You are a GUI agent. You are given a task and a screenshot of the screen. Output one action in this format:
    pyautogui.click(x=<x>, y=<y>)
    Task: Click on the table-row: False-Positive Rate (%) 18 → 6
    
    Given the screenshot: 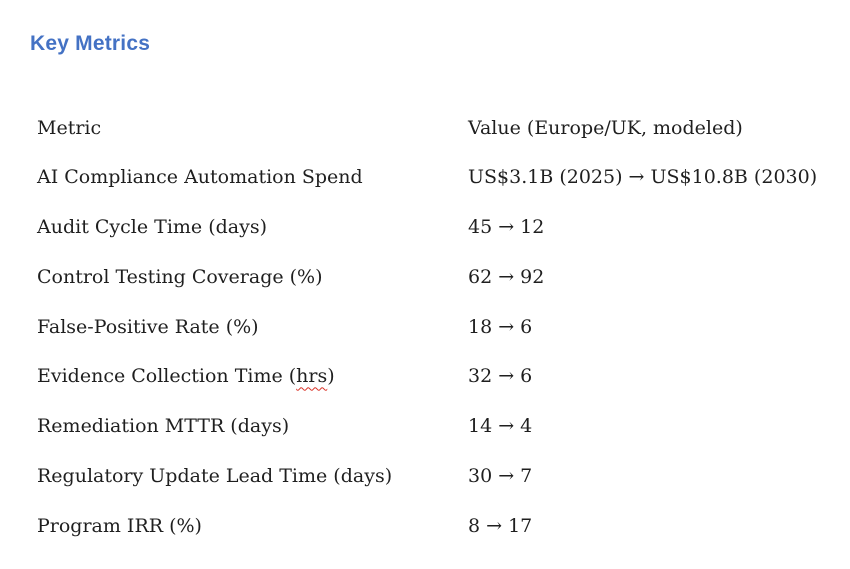 What is the action you would take?
    pyautogui.click(x=428, y=327)
    